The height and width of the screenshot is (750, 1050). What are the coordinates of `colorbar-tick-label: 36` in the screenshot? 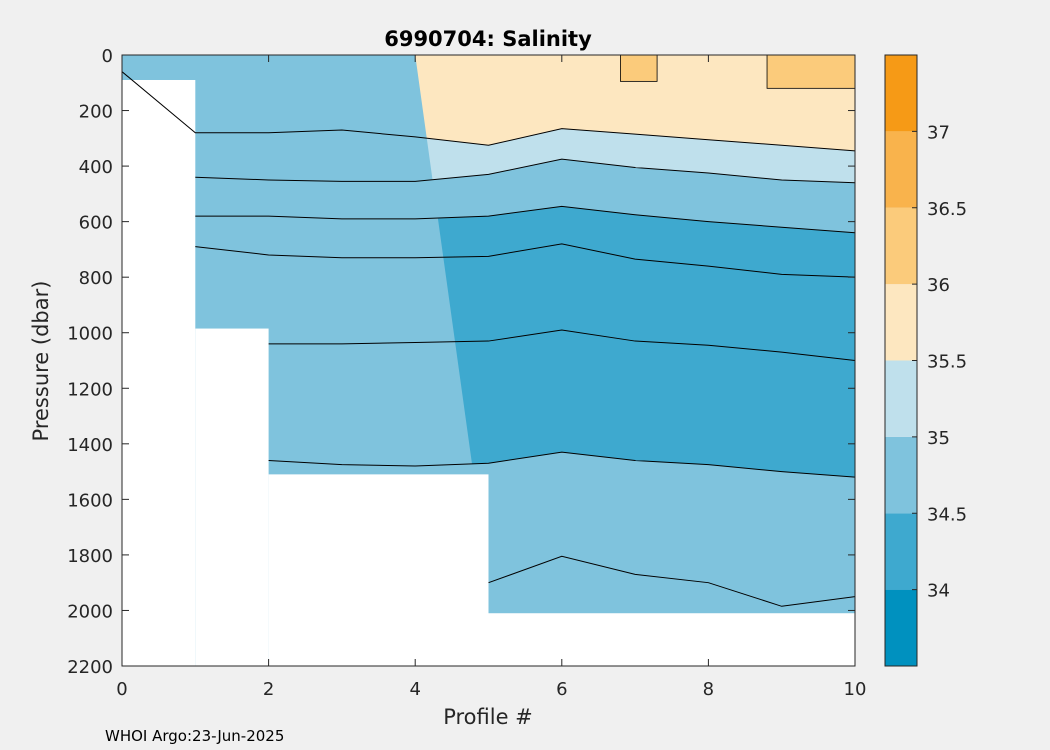 It's located at (938, 285).